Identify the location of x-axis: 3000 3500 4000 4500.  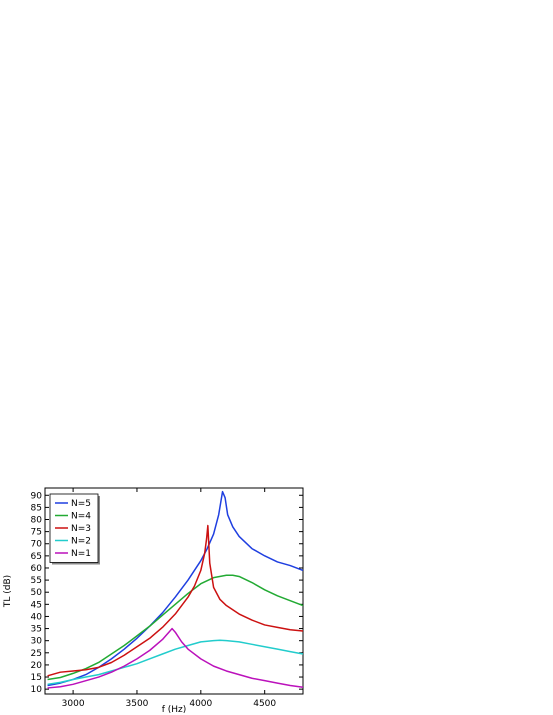
(169, 598).